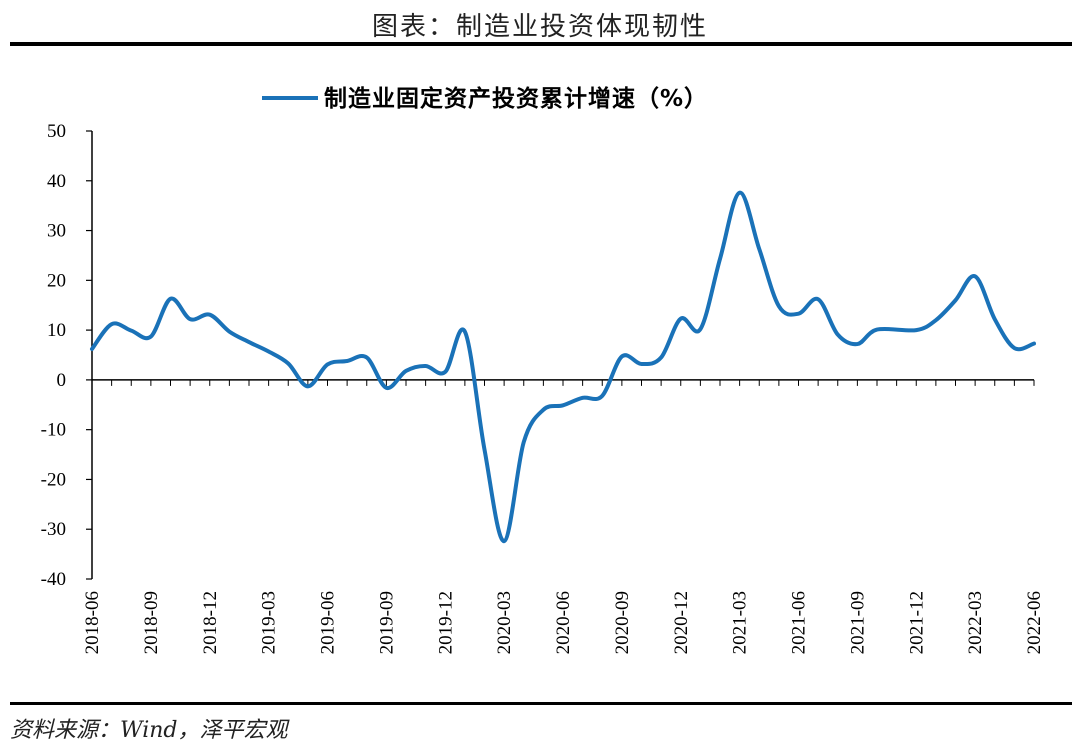 The height and width of the screenshot is (752, 1080). What do you see at coordinates (1034, 622) in the screenshot?
I see `x-tick-label: 2022-06` at bounding box center [1034, 622].